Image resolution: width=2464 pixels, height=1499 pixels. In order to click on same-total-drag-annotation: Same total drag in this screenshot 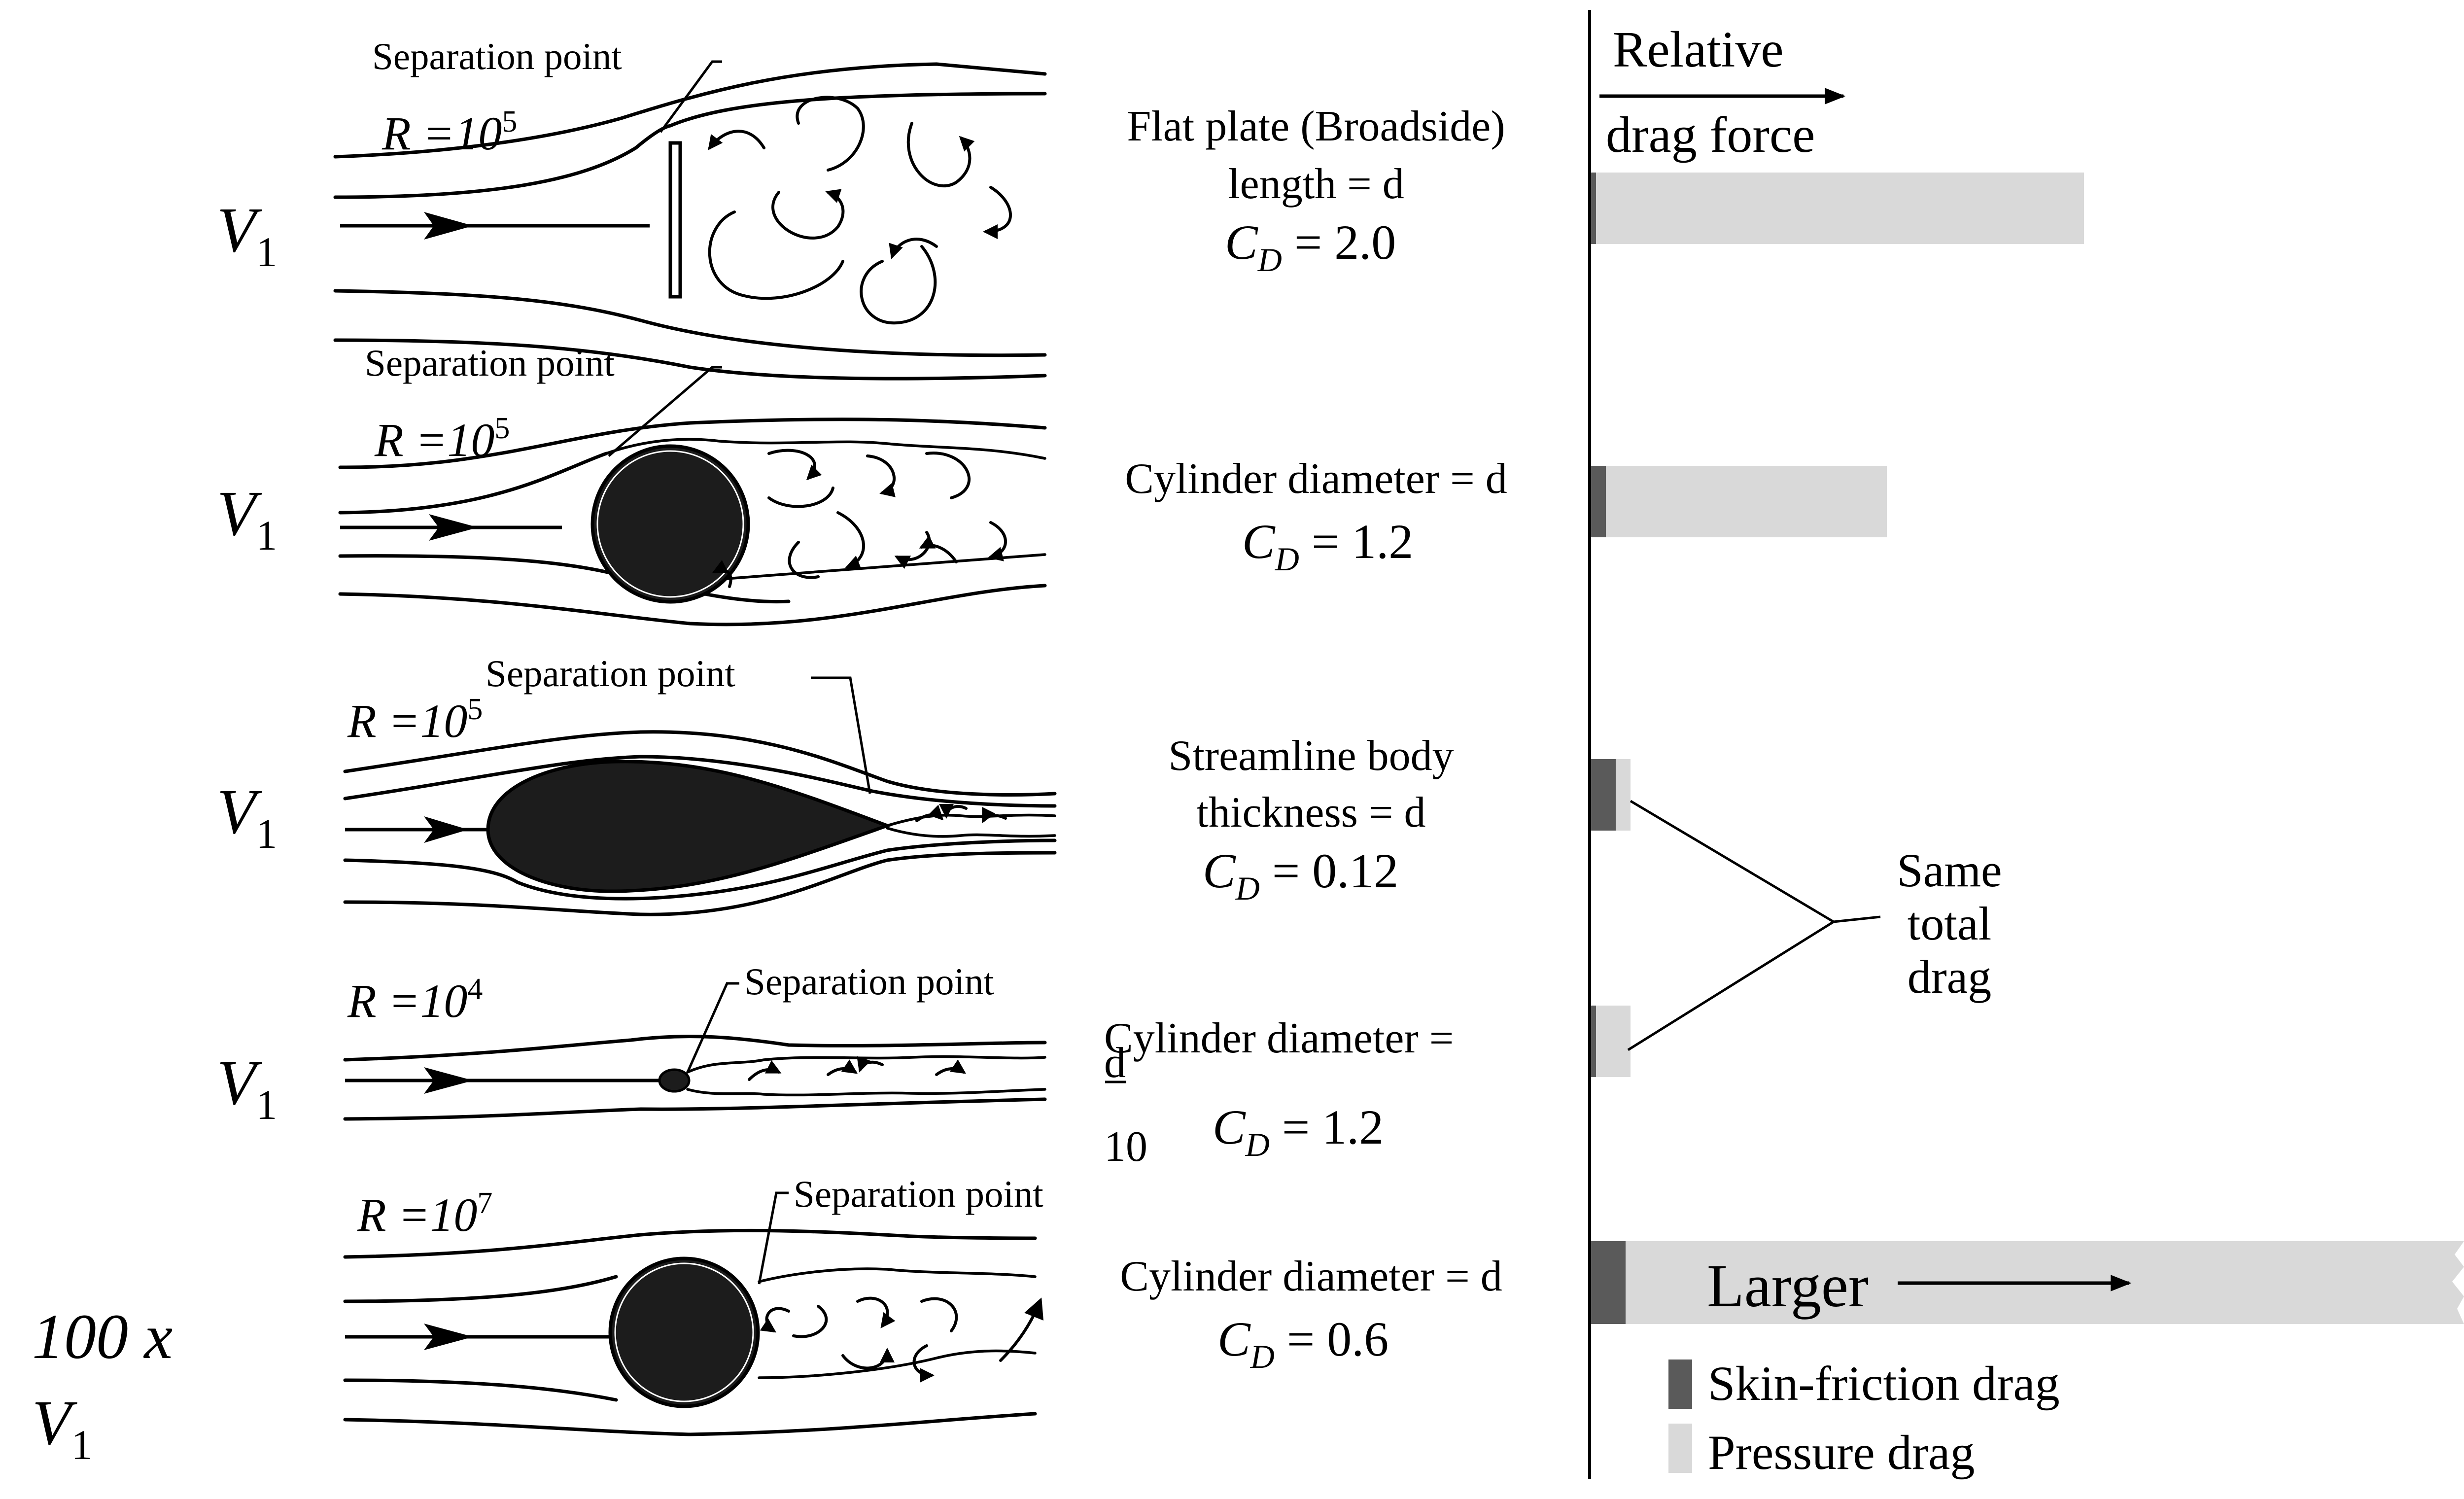, I will do `click(1814, 925)`.